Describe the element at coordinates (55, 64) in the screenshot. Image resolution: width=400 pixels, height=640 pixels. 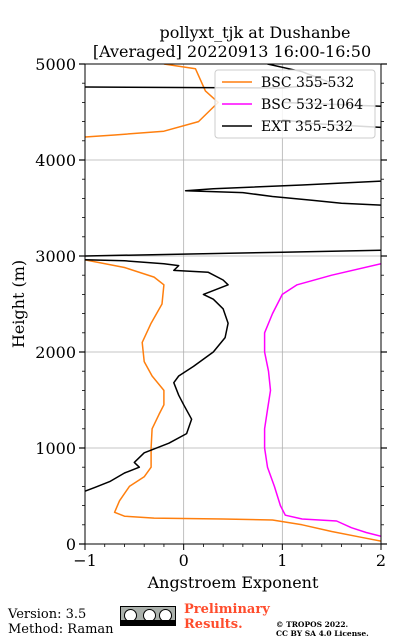
I see `y-tick-label: 5000` at that location.